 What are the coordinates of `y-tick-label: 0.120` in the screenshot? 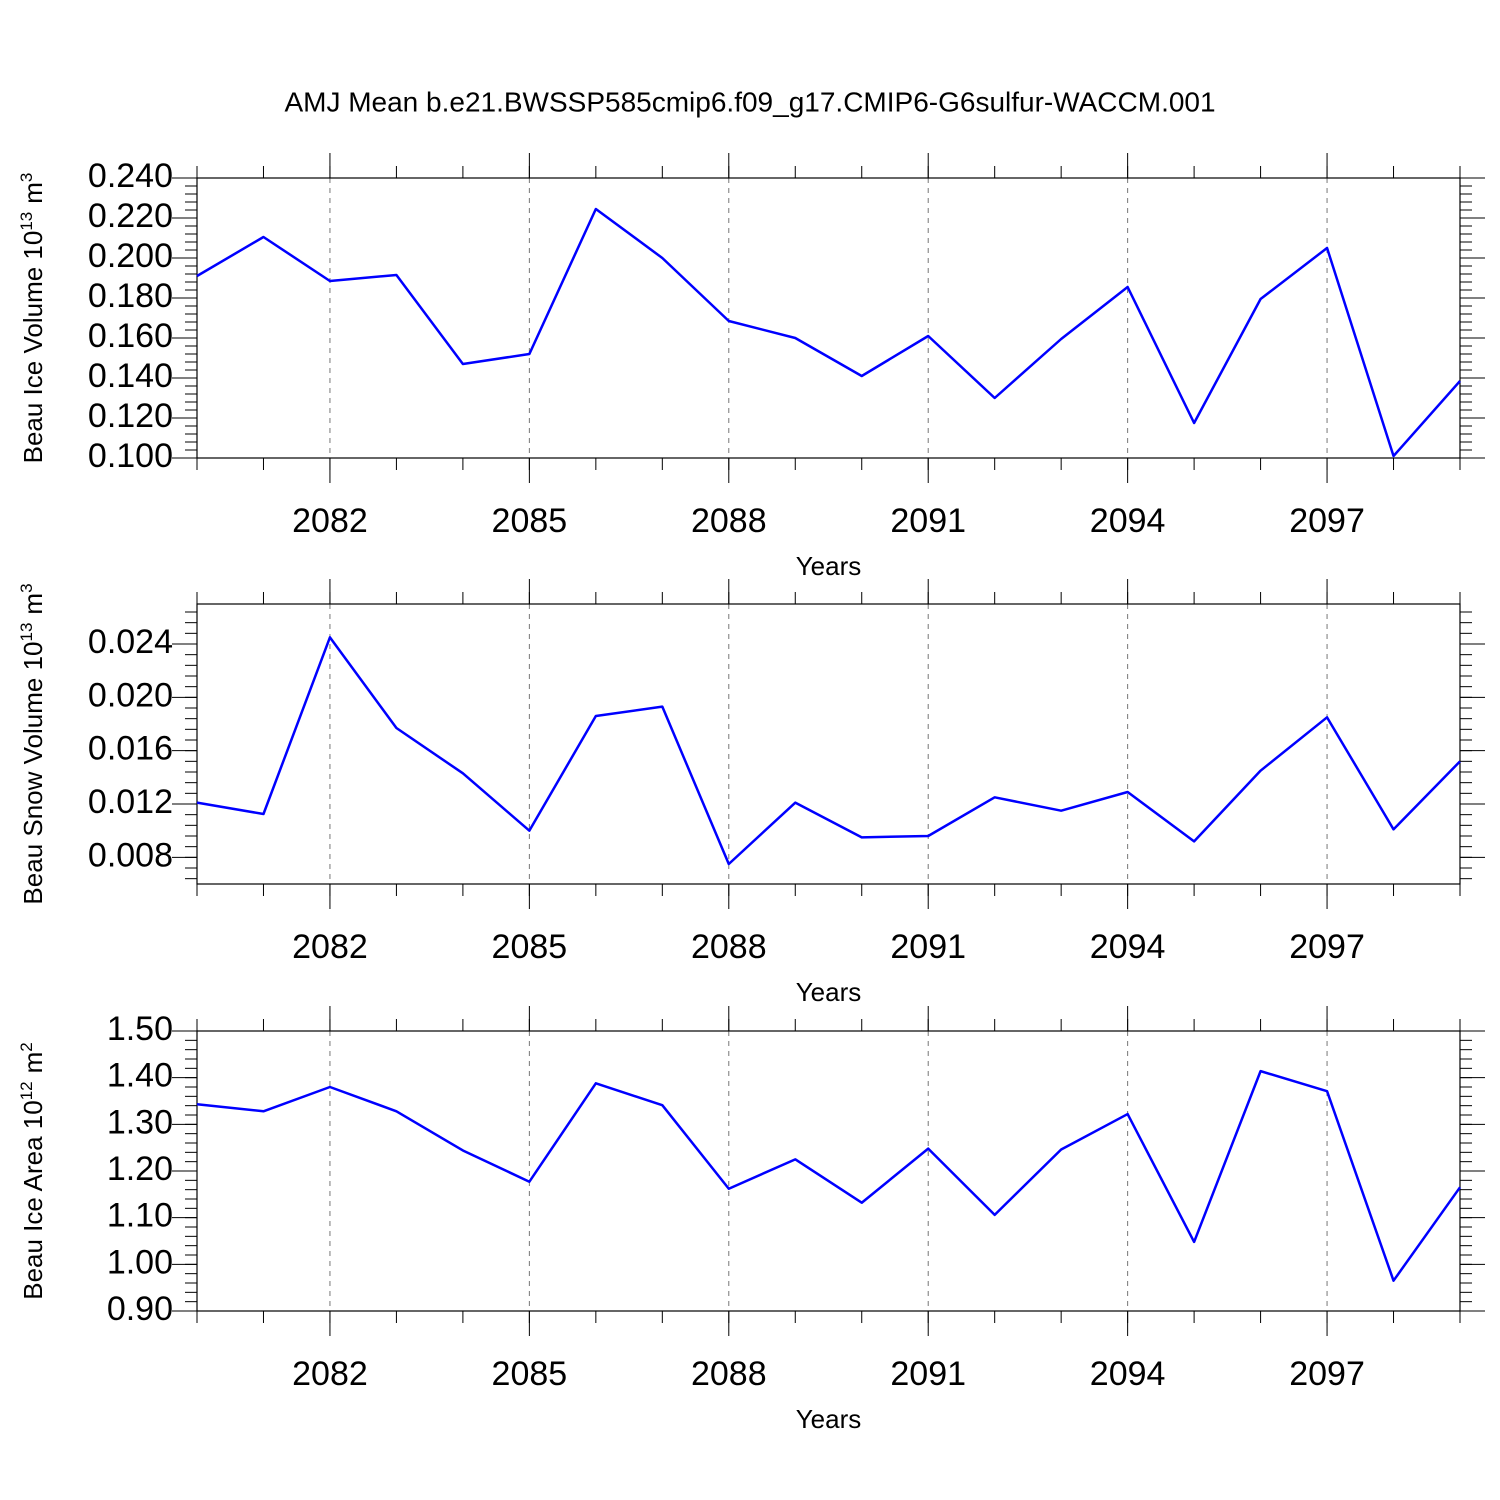 It's located at (130, 416).